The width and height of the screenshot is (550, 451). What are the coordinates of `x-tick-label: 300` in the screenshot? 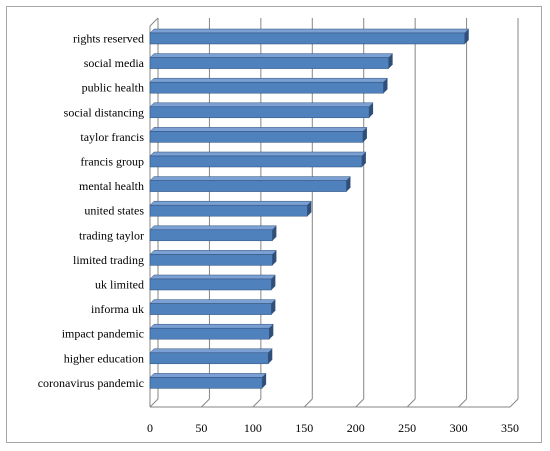 It's located at (459, 428).